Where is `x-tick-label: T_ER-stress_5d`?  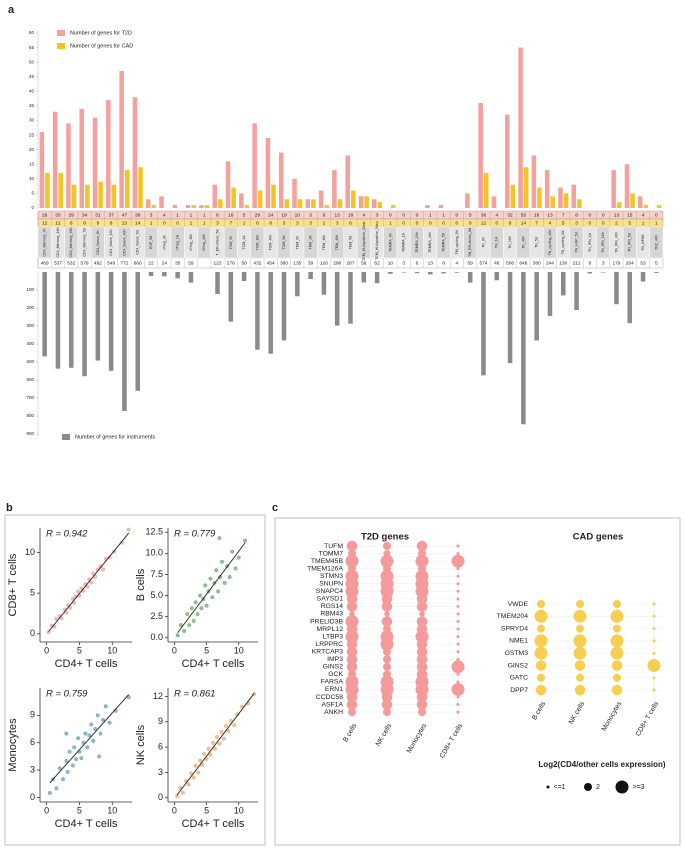
x-tick-label: T_ER-stress_5d is located at coordinates (217, 243).